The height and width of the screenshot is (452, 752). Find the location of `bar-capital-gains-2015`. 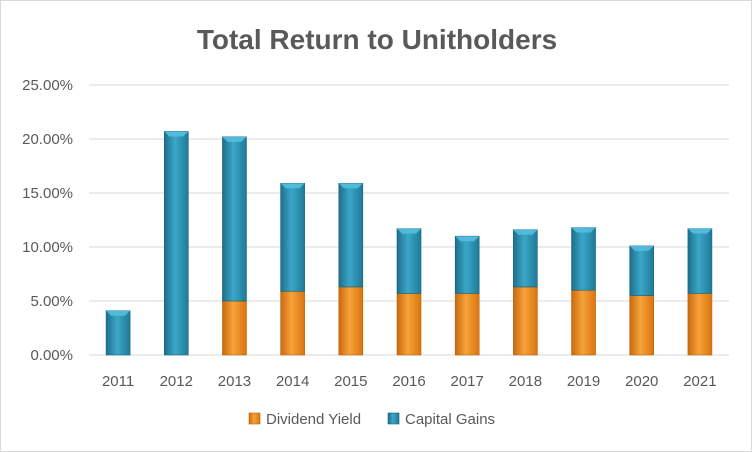

bar-capital-gains-2015 is located at coordinates (351, 235).